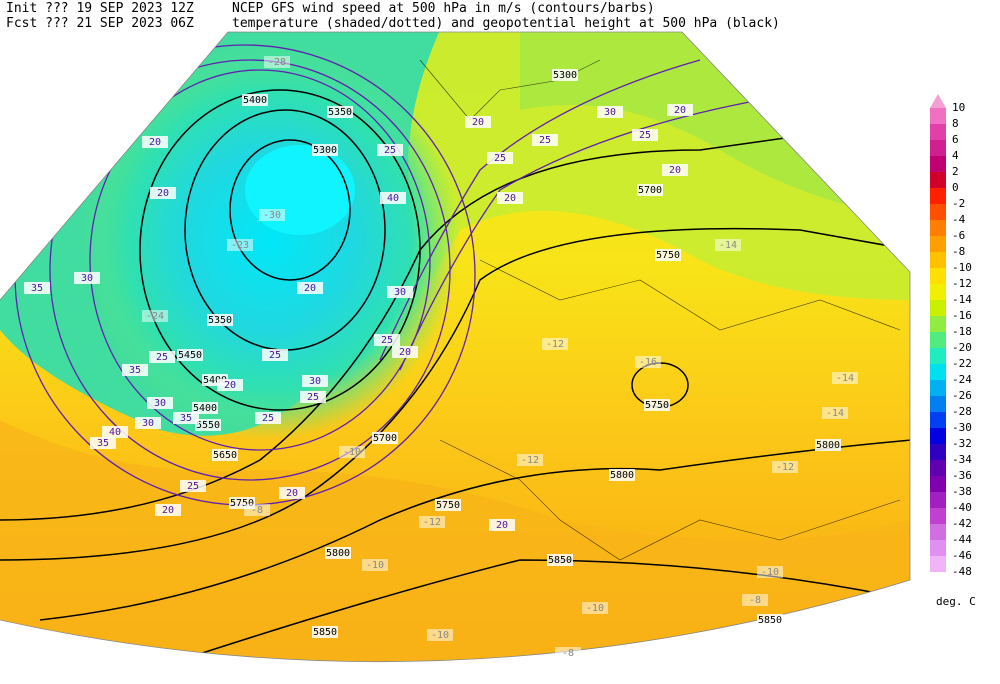 The image size is (1000, 684). Describe the element at coordinates (962, 315) in the screenshot. I see `legend-label: -16` at that location.